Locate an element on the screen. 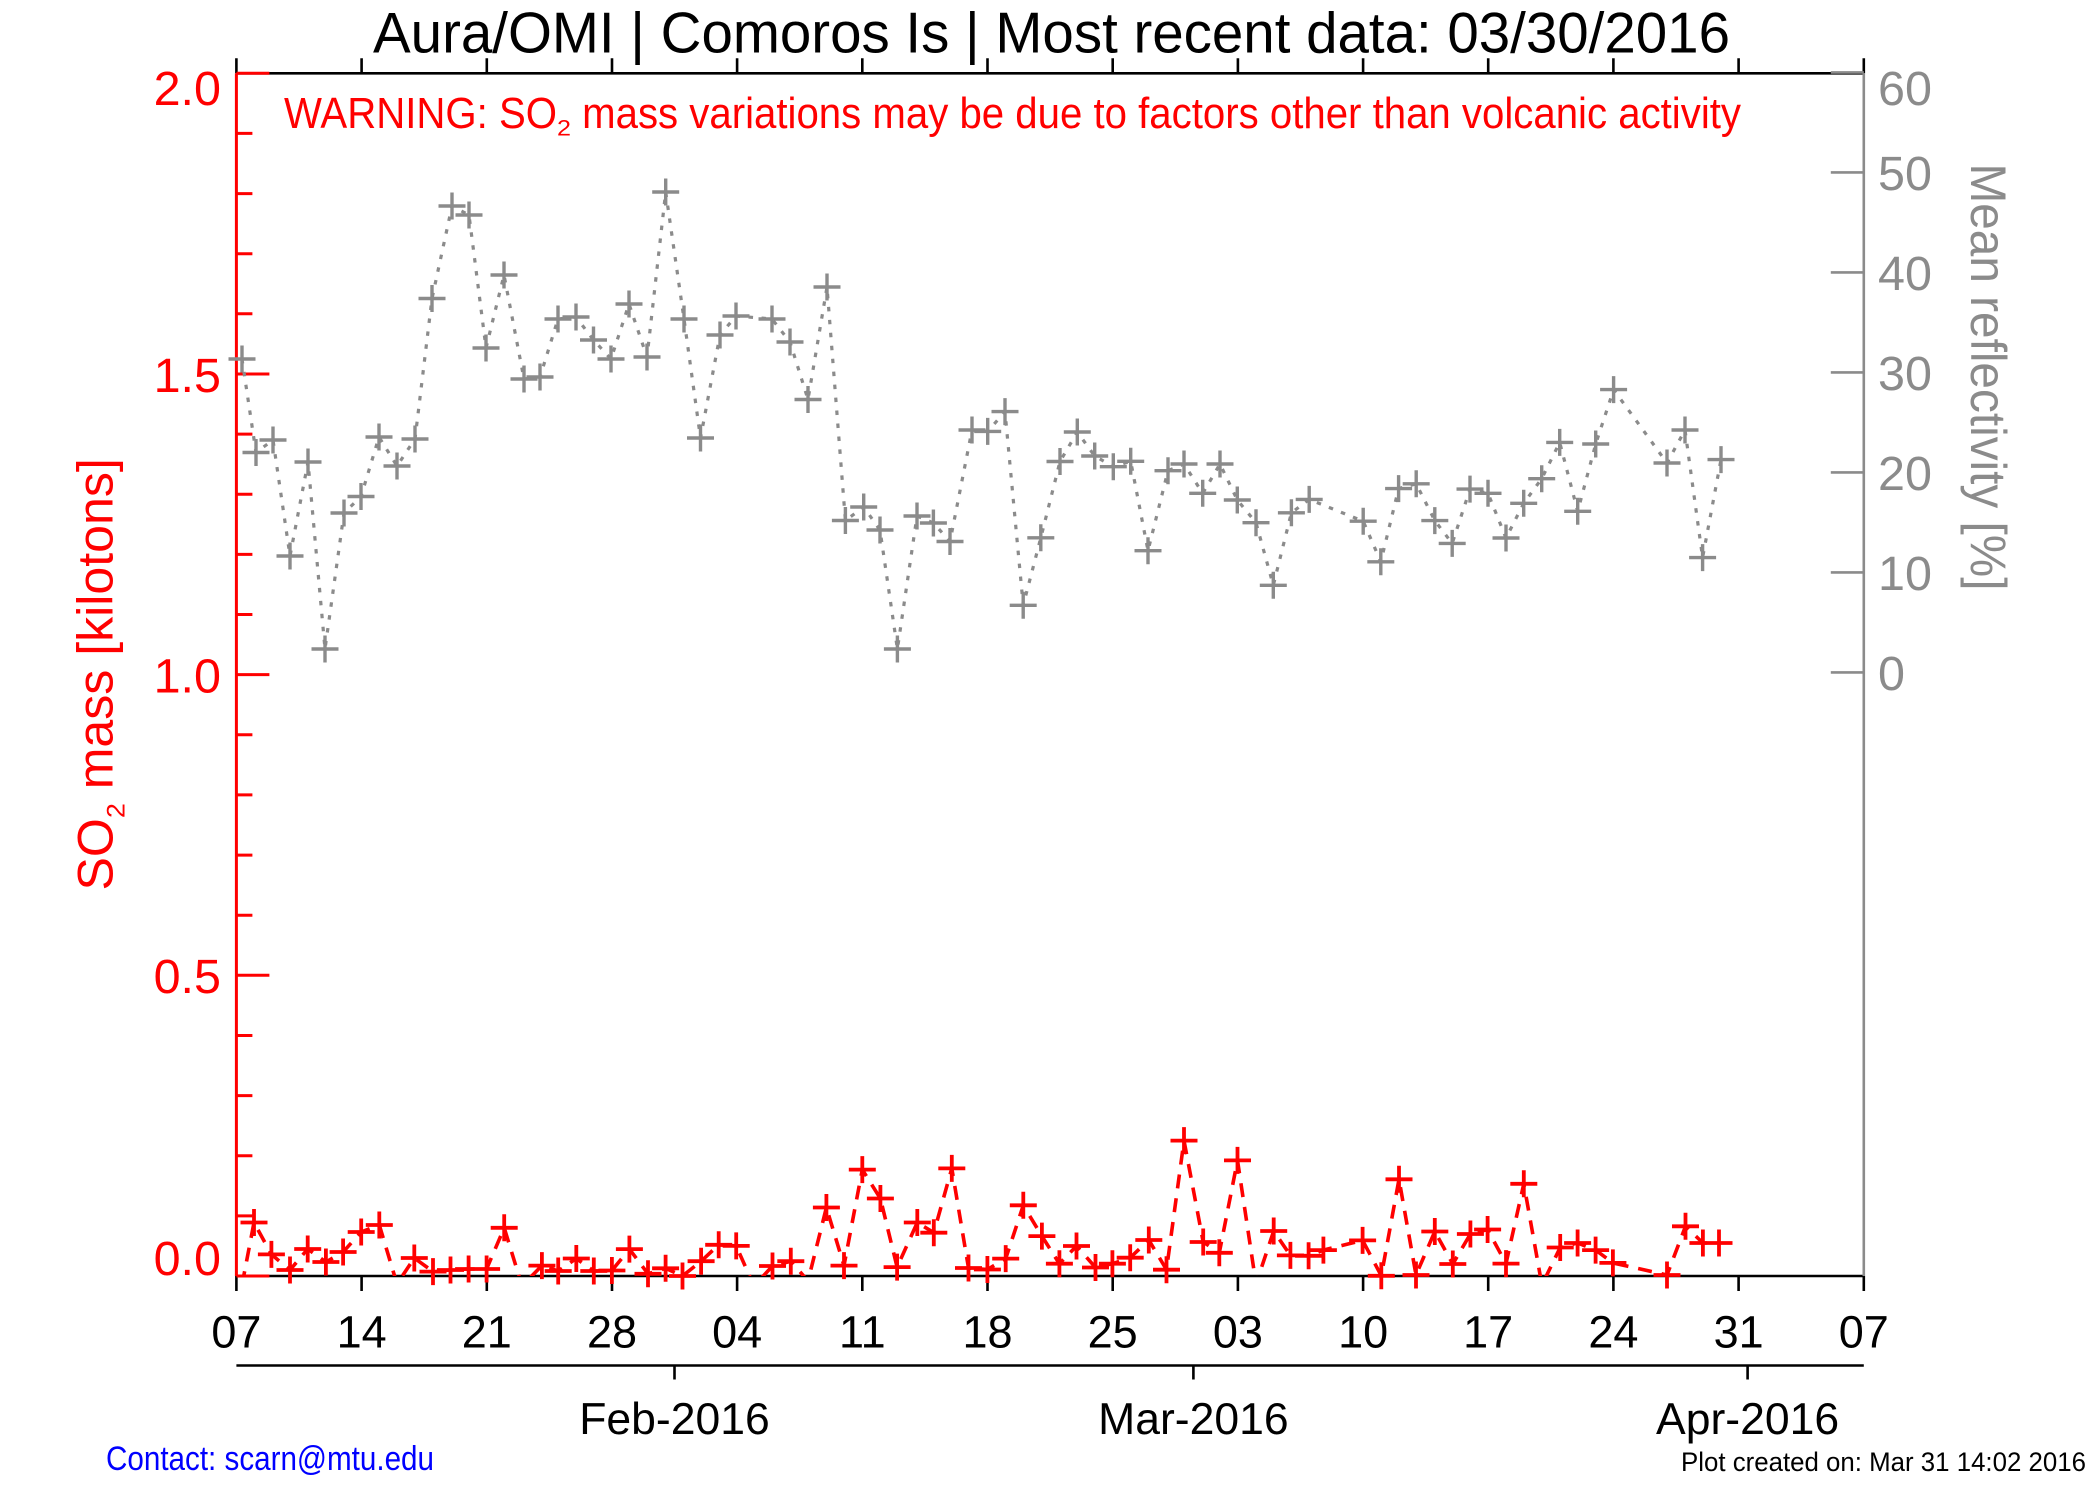  svg-text: 03 is located at coordinates (1238, 1332).